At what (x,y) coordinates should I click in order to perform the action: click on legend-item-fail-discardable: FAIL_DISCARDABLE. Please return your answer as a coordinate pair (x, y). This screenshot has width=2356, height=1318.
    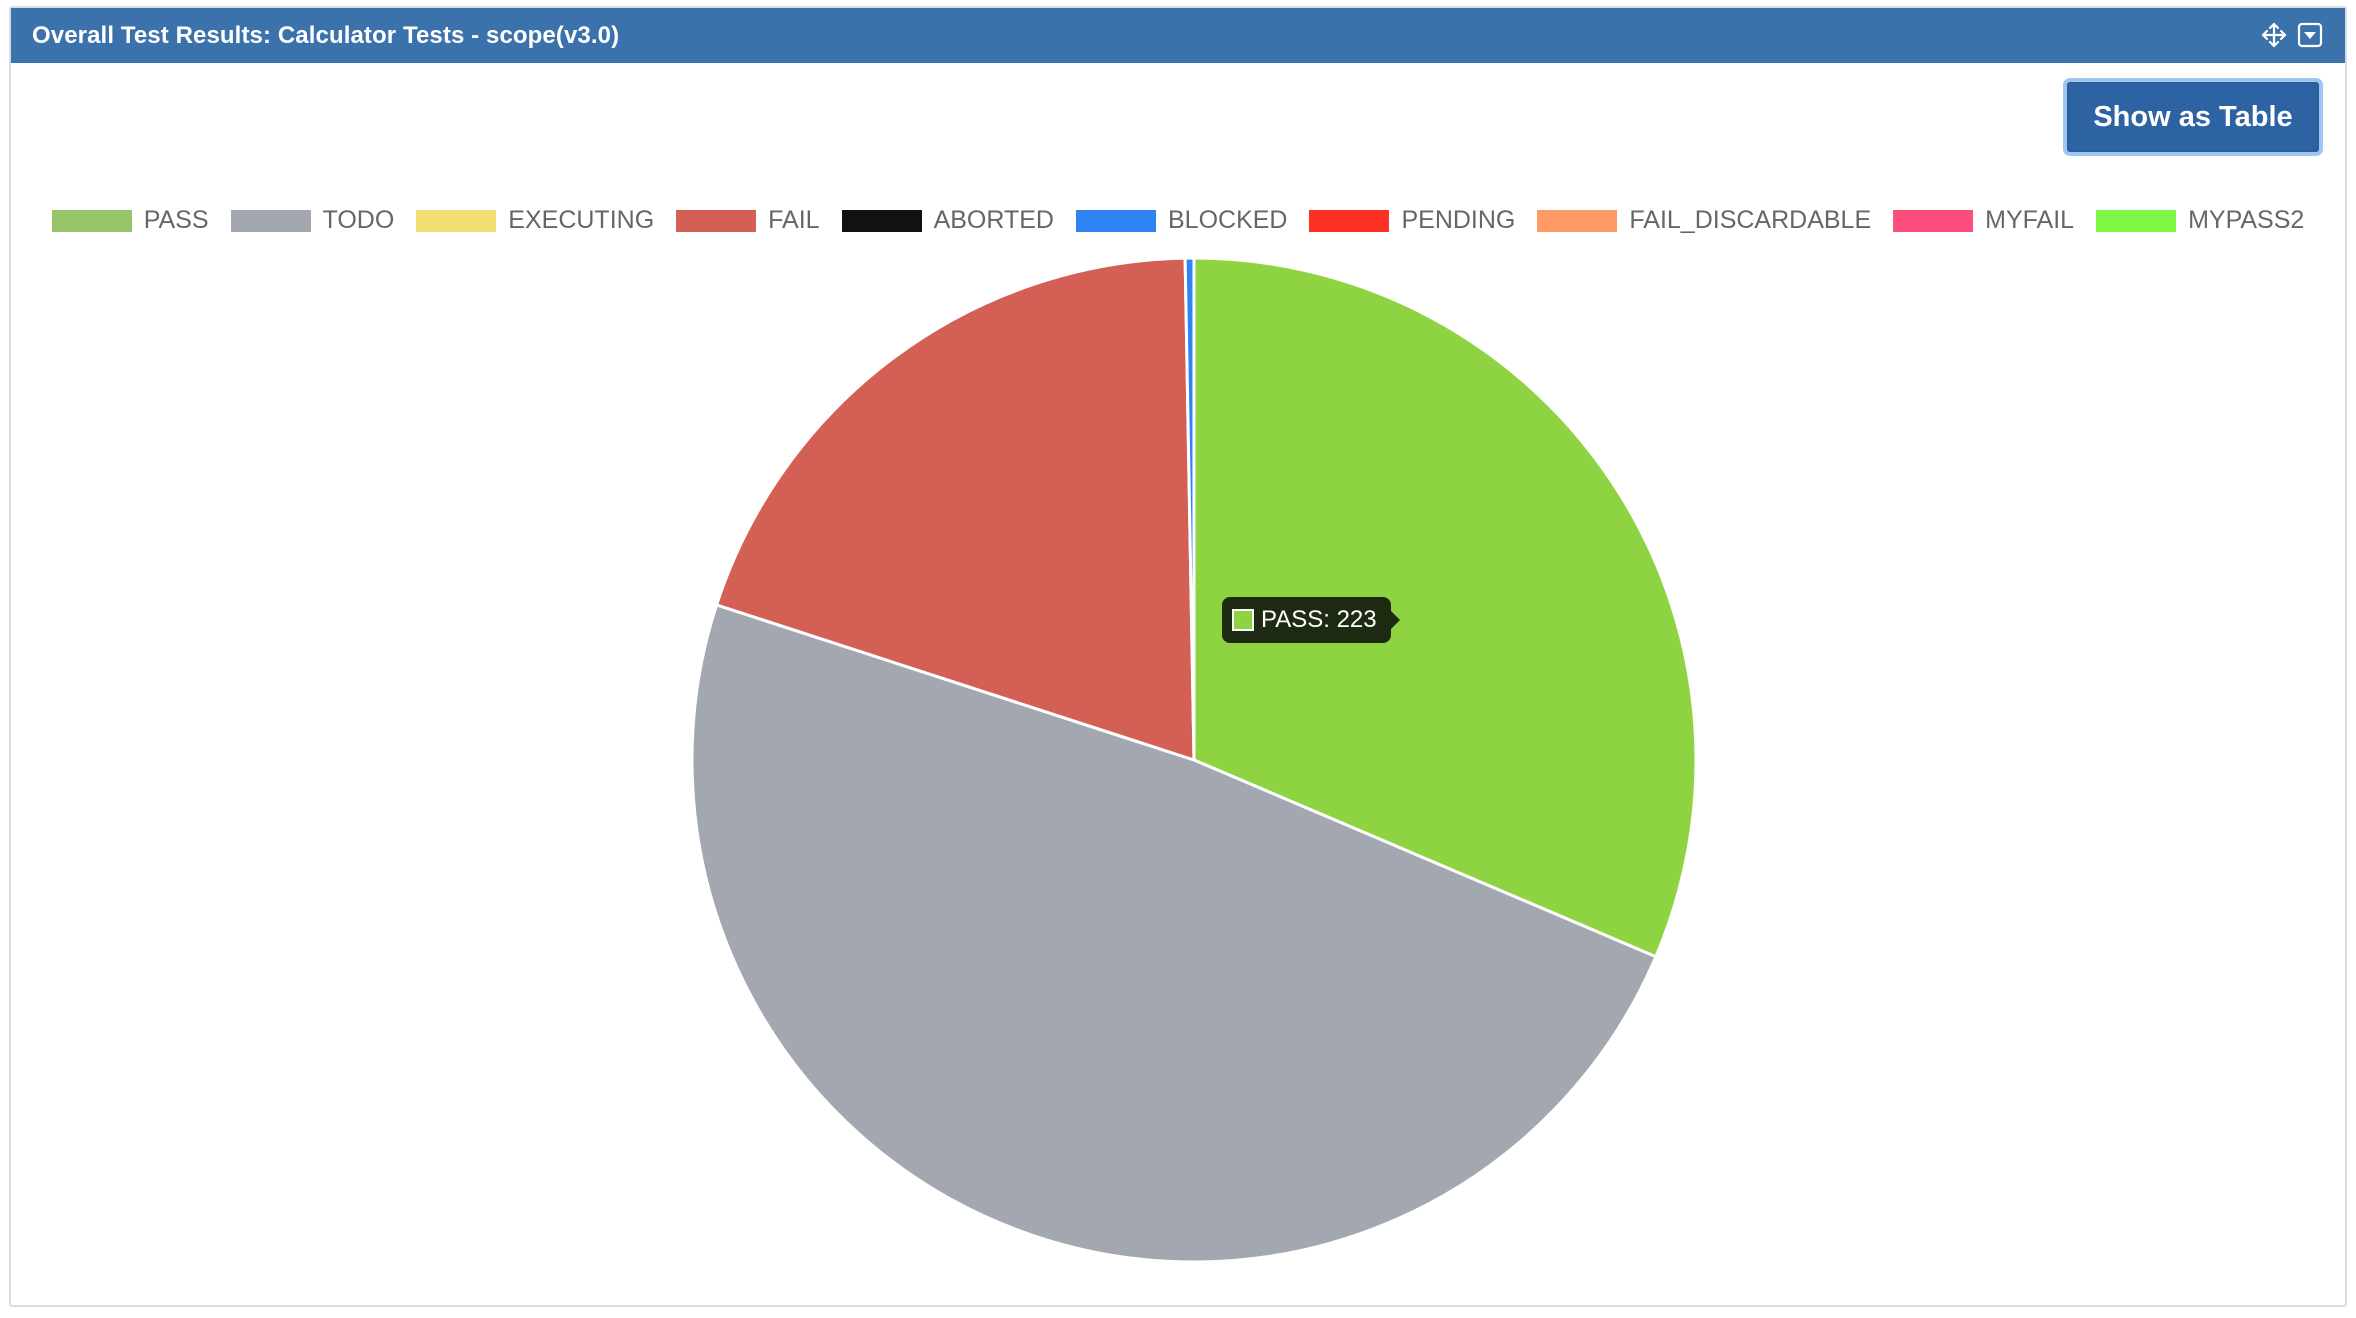
    Looking at the image, I should click on (1704, 220).